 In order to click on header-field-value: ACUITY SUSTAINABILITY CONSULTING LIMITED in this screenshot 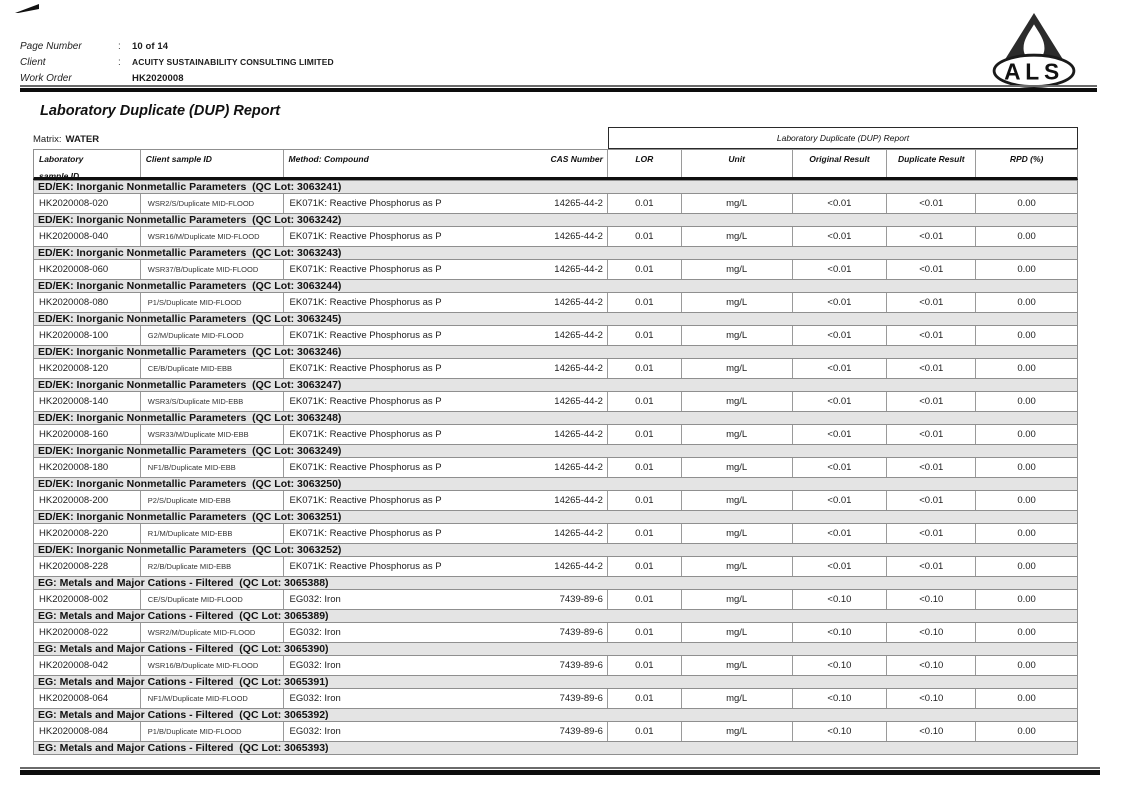, I will do `click(233, 62)`.